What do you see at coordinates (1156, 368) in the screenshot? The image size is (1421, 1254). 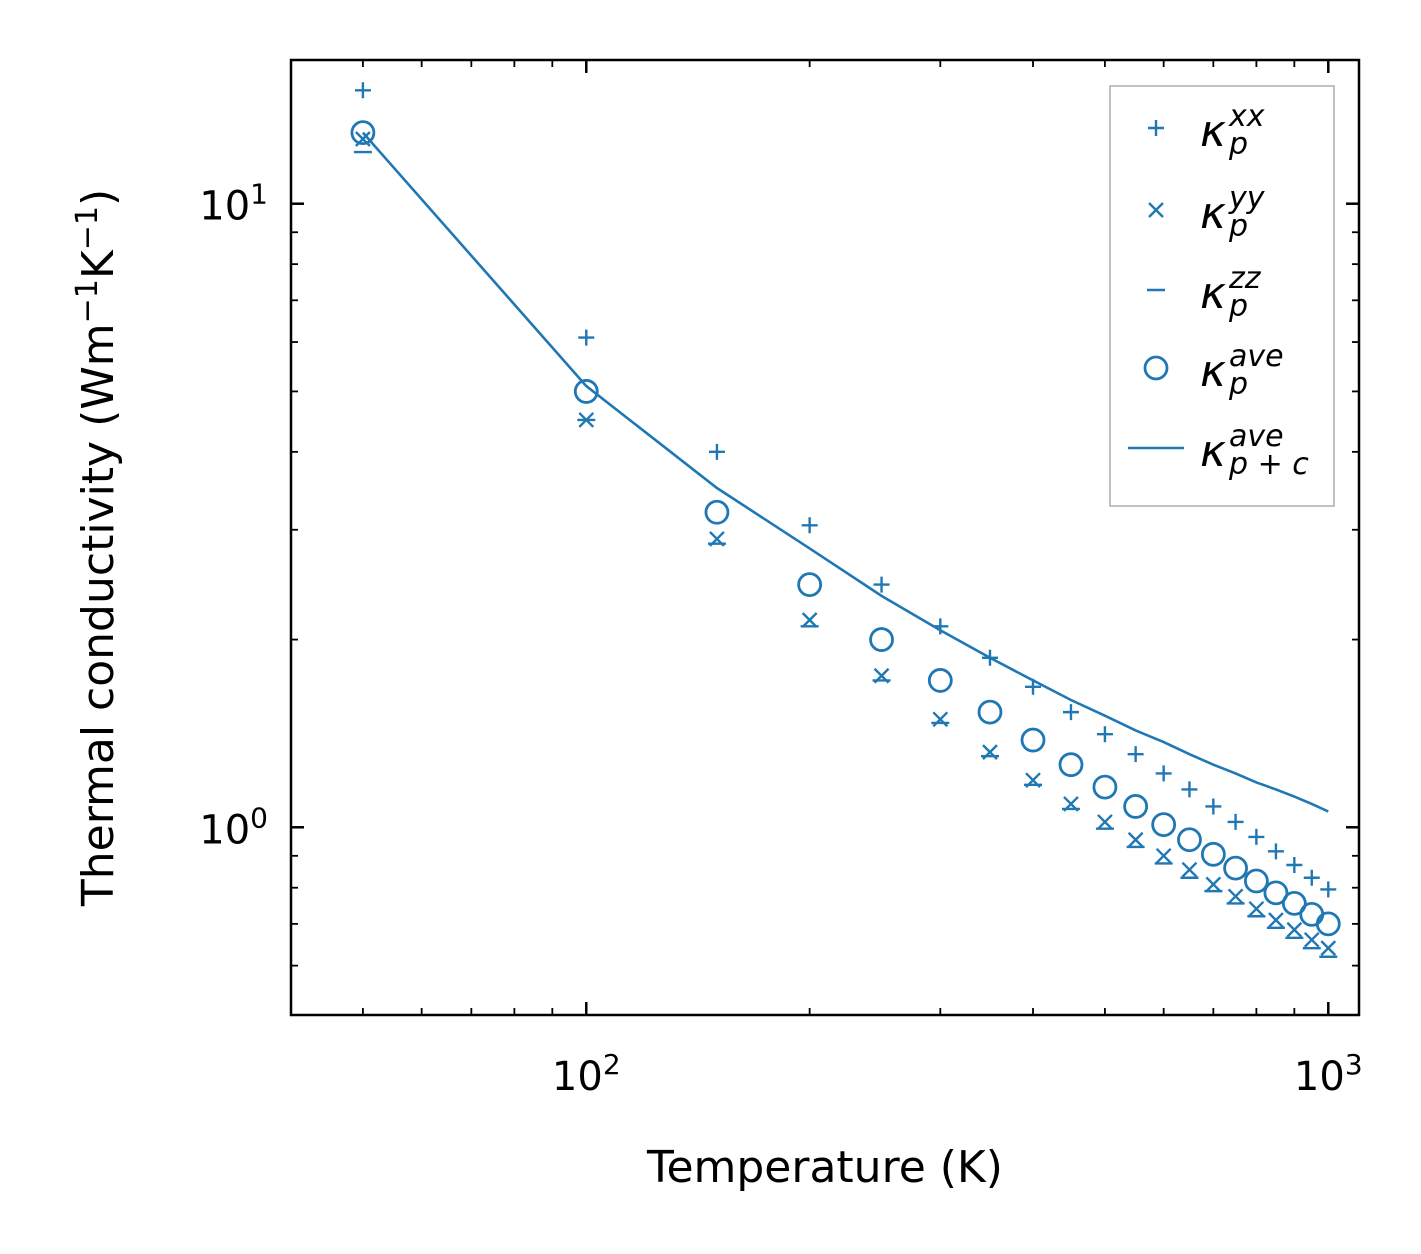 I see `legend-circle-swatch` at bounding box center [1156, 368].